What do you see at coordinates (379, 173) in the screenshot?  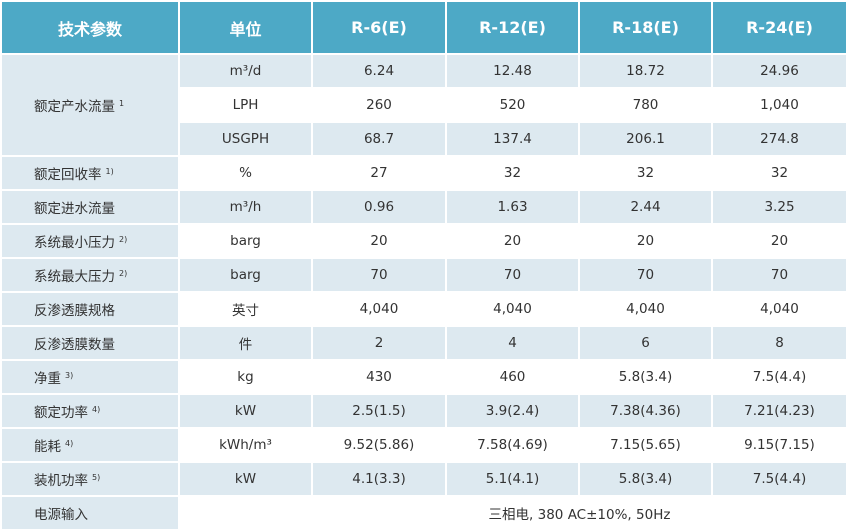 I see `value-cell: 27` at bounding box center [379, 173].